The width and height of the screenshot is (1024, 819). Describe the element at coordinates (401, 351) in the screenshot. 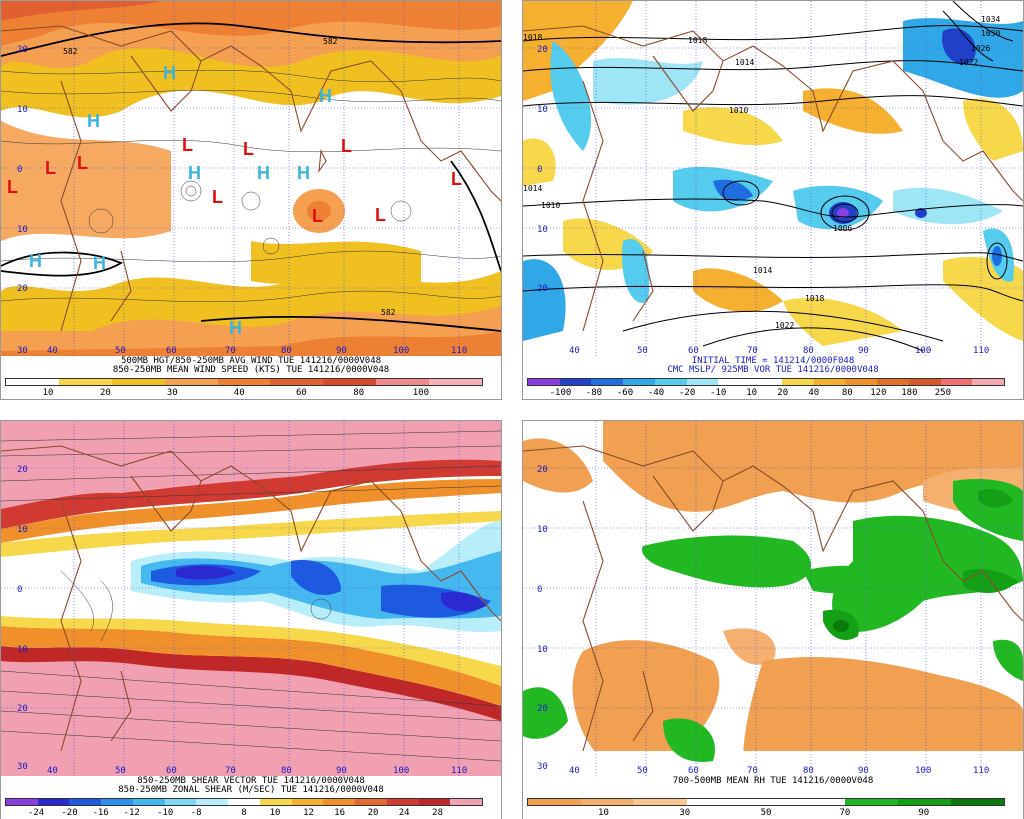

I see `svg-text: 100` at that location.